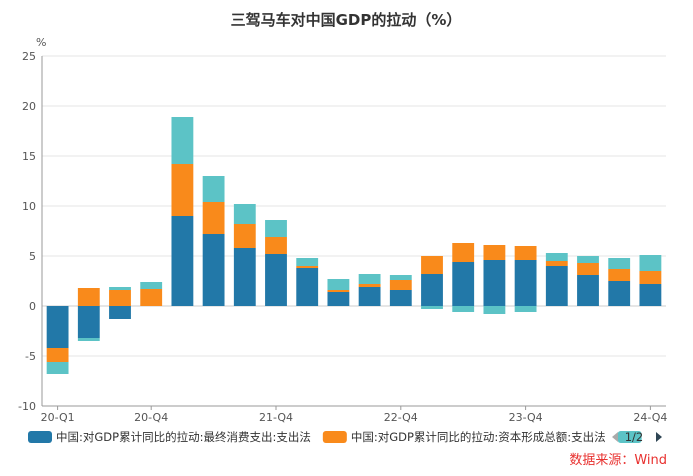 Image resolution: width=693 pixels, height=476 pixels. What do you see at coordinates (120, 298) in the screenshot?
I see `bar-20-Q3-s1` at bounding box center [120, 298].